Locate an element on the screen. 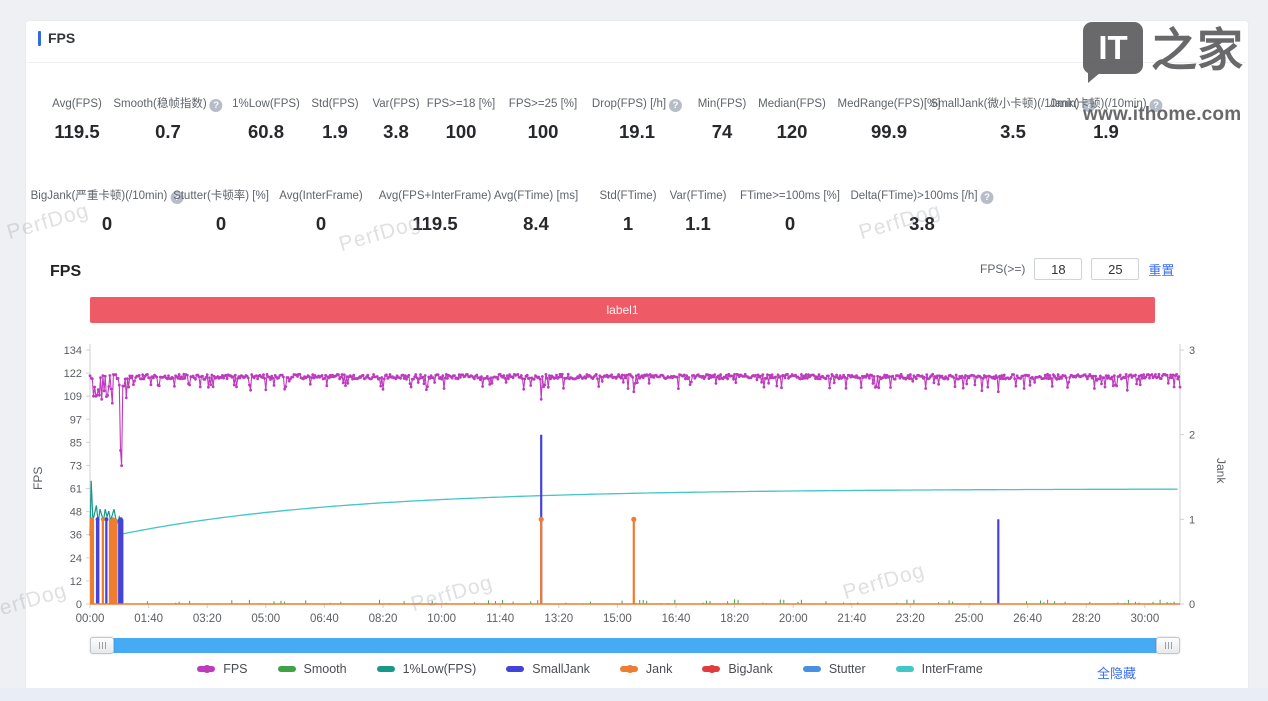 The width and height of the screenshot is (1268, 701). stat-item: Avg(FPS) 119.5 is located at coordinates (77, 111).